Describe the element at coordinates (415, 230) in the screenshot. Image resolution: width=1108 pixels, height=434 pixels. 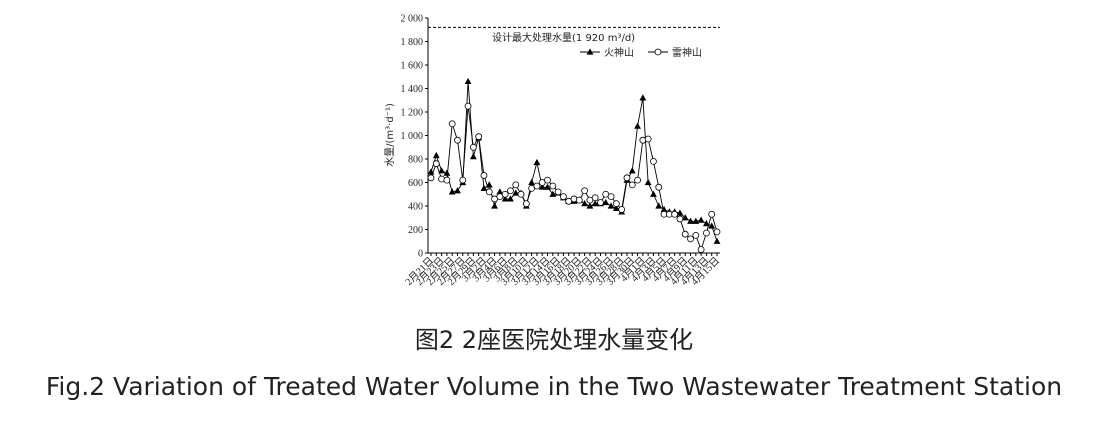
I see `y-tick-label: 200` at that location.